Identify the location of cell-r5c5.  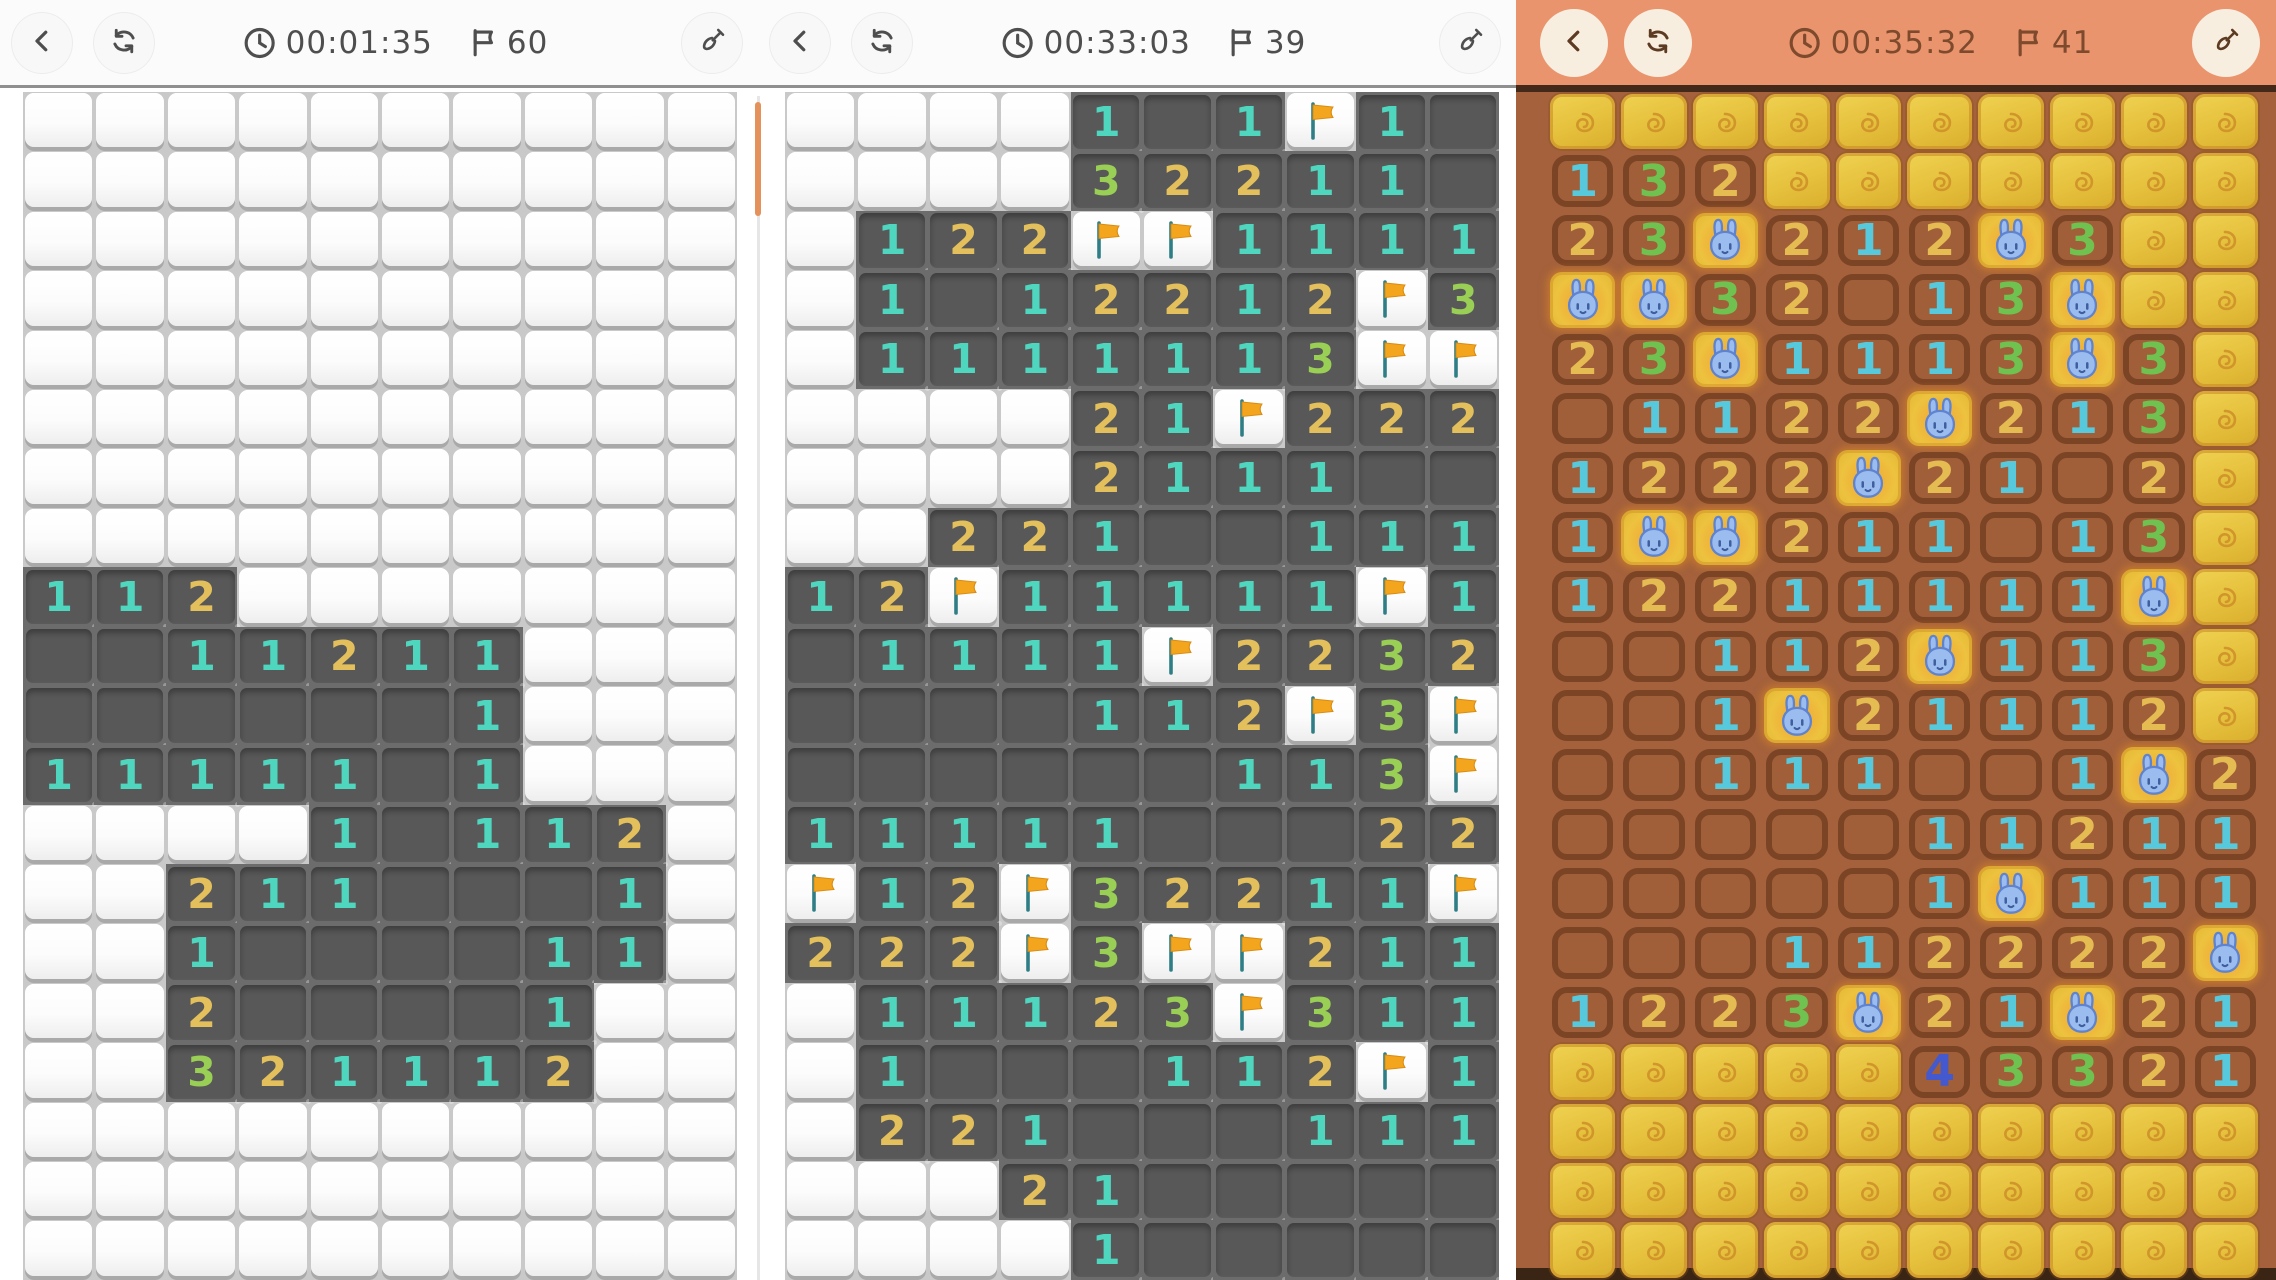
(415, 418).